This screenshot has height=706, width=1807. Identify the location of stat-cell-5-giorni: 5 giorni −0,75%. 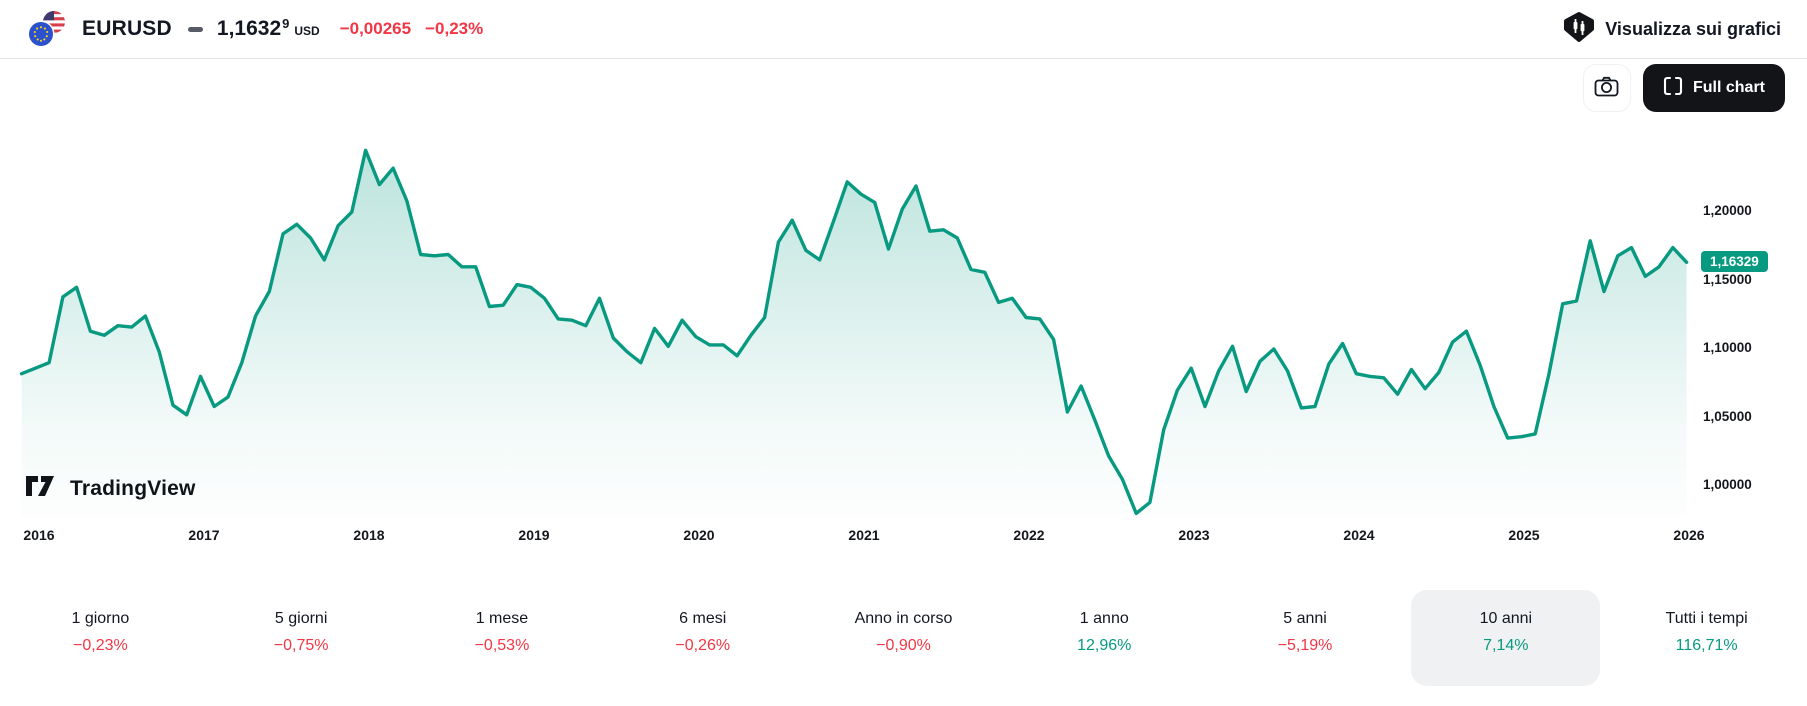
(301, 638).